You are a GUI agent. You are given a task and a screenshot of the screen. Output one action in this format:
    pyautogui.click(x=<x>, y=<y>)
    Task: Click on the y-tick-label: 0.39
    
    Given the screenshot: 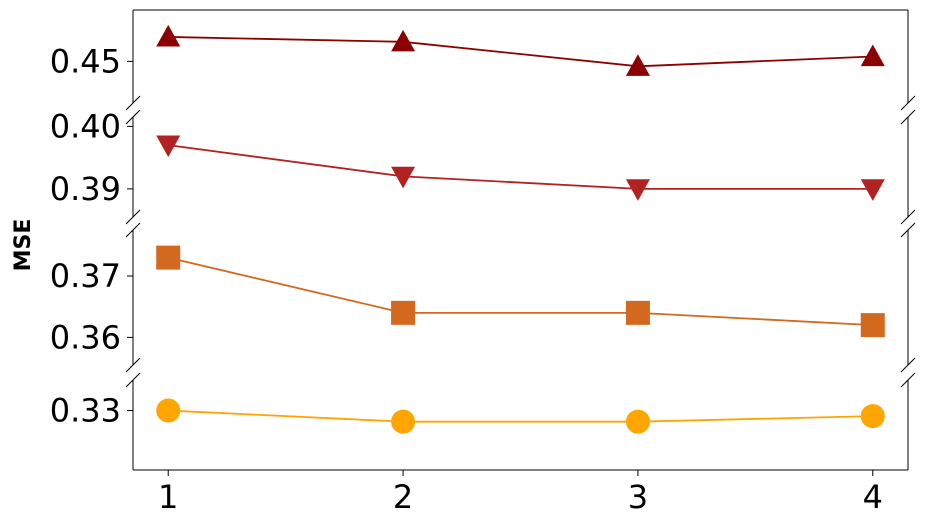 What is the action you would take?
    pyautogui.click(x=85, y=189)
    